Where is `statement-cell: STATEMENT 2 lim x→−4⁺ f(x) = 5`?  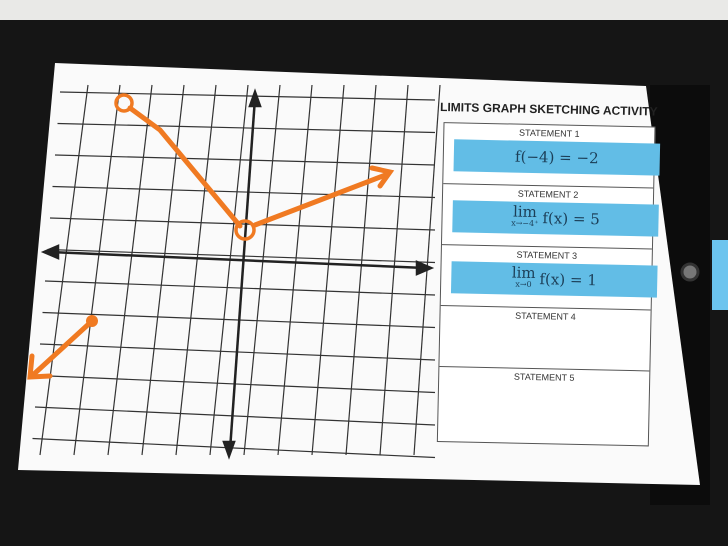 statement-cell: STATEMENT 2 lim x→−4⁺ f(x) = 5 is located at coordinates (550, 217).